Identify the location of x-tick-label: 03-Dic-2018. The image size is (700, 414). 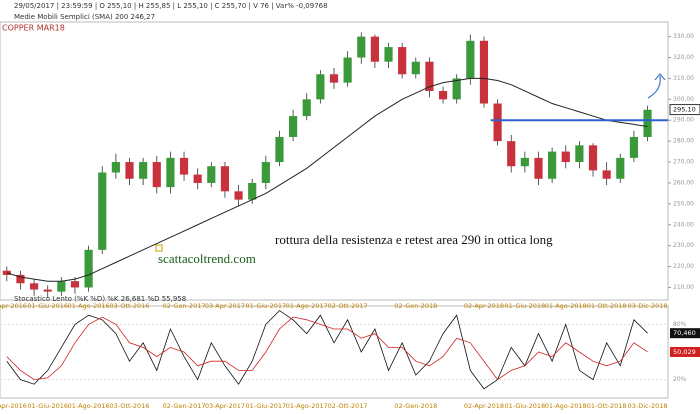
(648, 306).